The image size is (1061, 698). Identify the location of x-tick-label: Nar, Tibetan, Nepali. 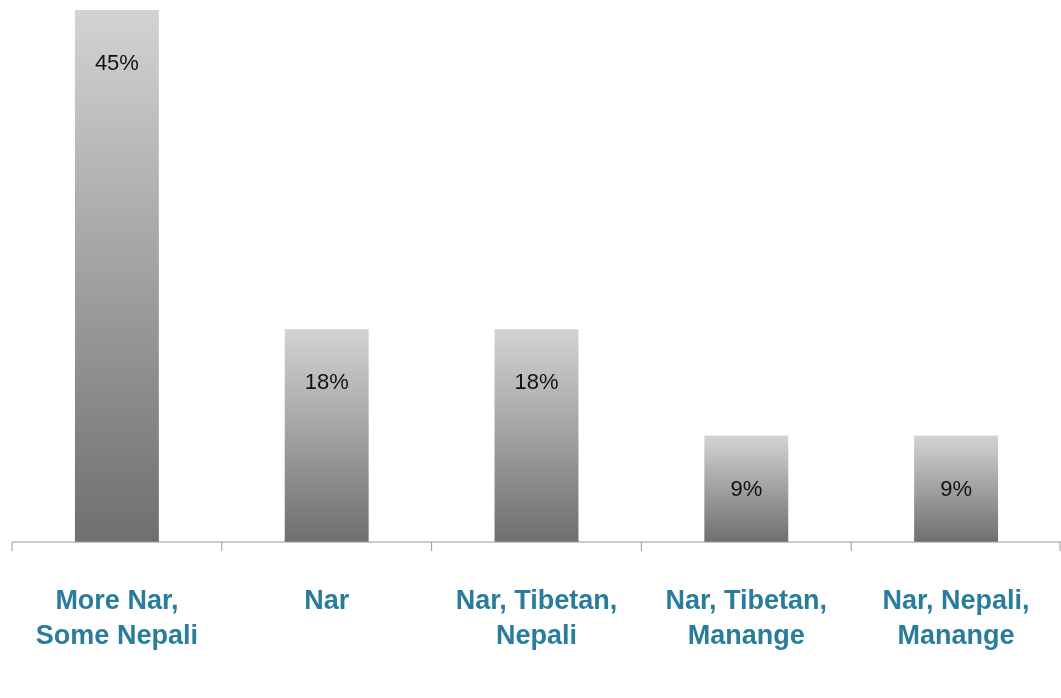
(536, 617).